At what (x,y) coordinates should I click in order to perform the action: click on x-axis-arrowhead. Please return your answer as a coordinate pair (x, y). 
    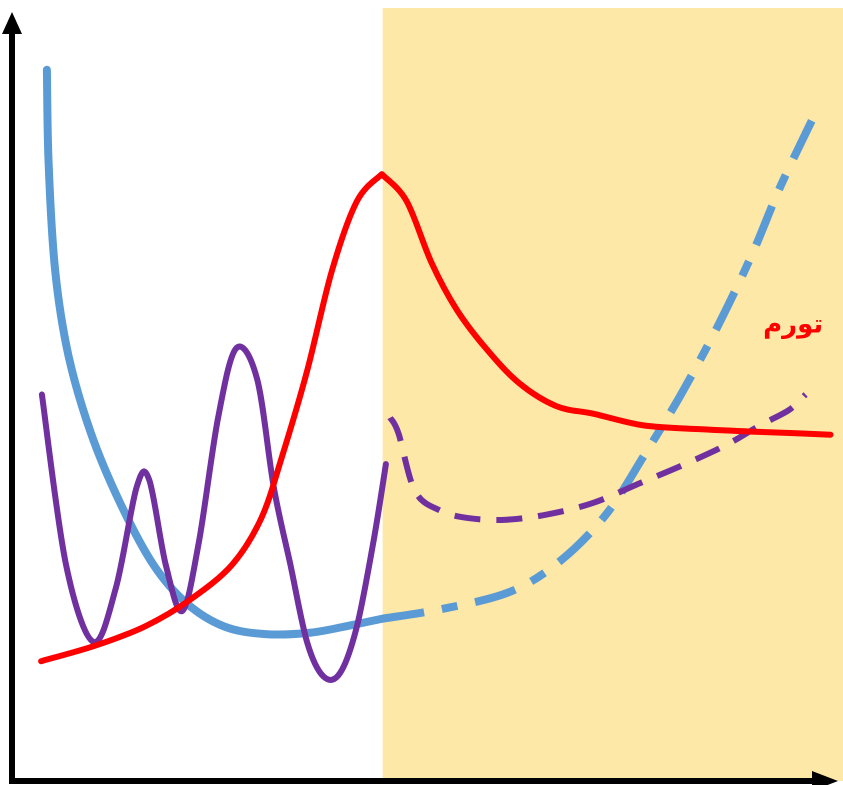
    Looking at the image, I should click on (825, 778).